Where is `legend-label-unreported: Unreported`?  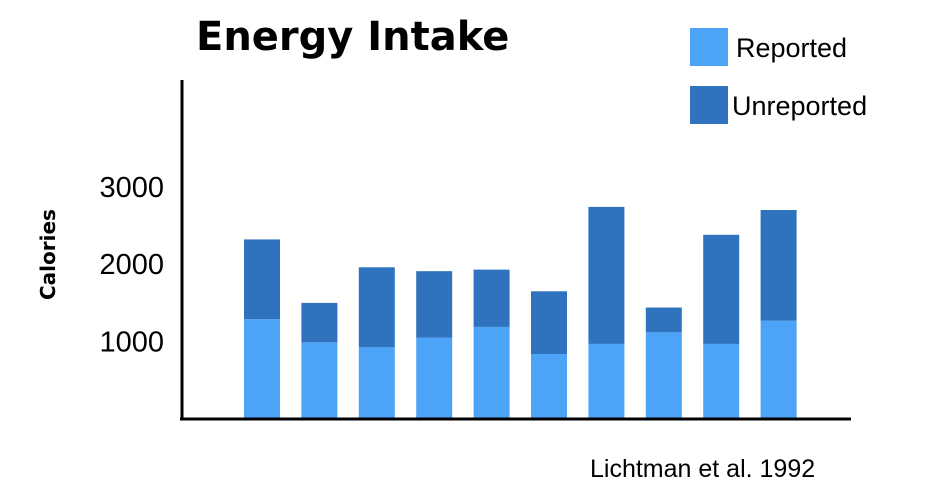 legend-label-unreported: Unreported is located at coordinates (799, 106).